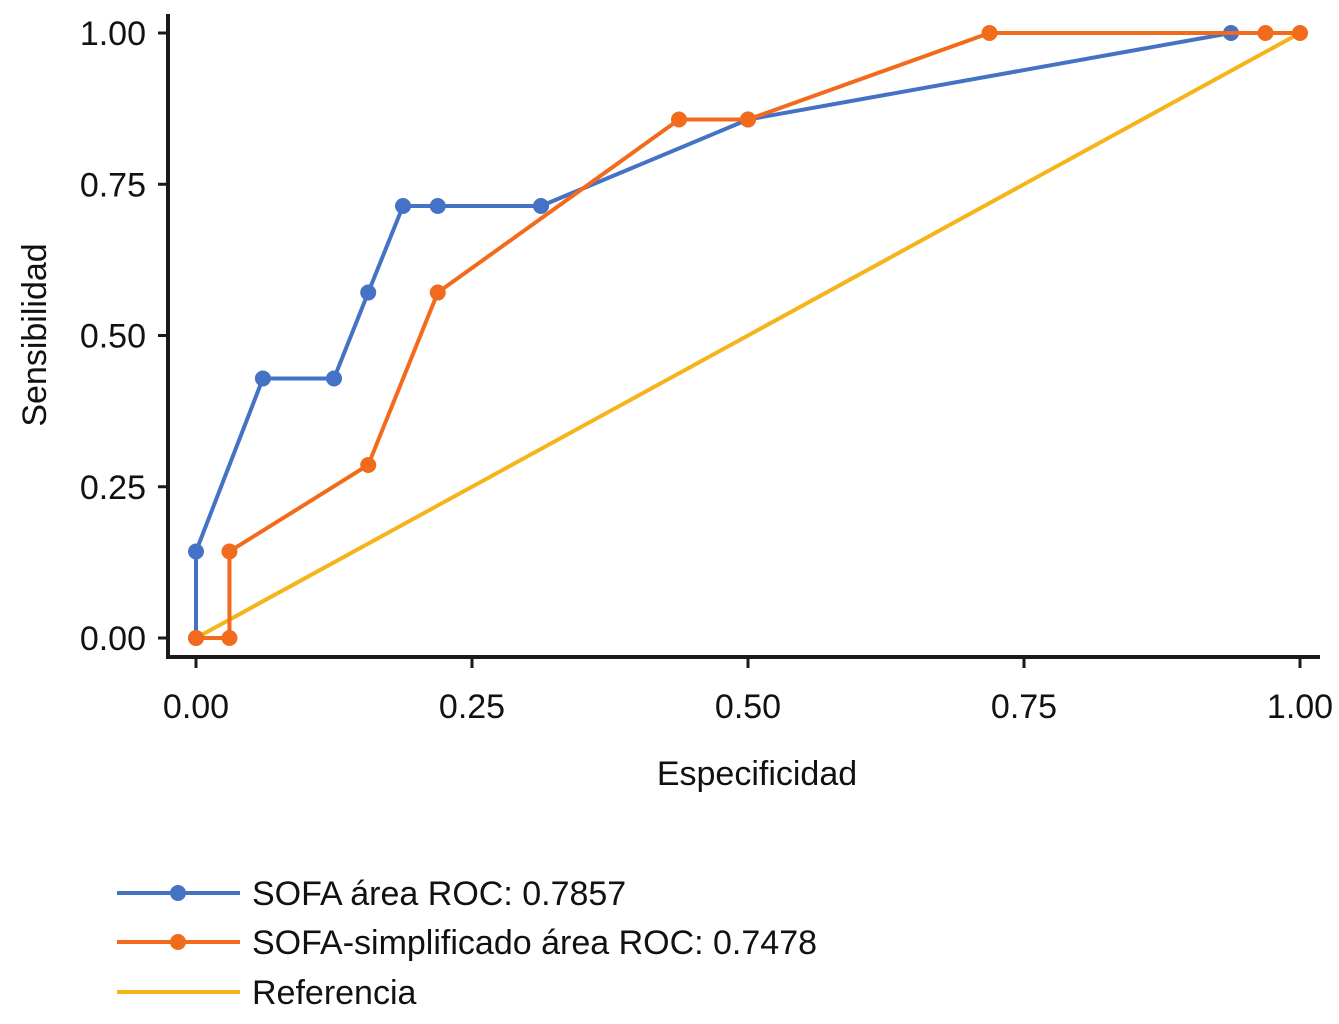 Image resolution: width=1339 pixels, height=1024 pixels. Describe the element at coordinates (534, 943) in the screenshot. I see `legend-label: SOFA-simplificado área ROC: 0.7478` at that location.